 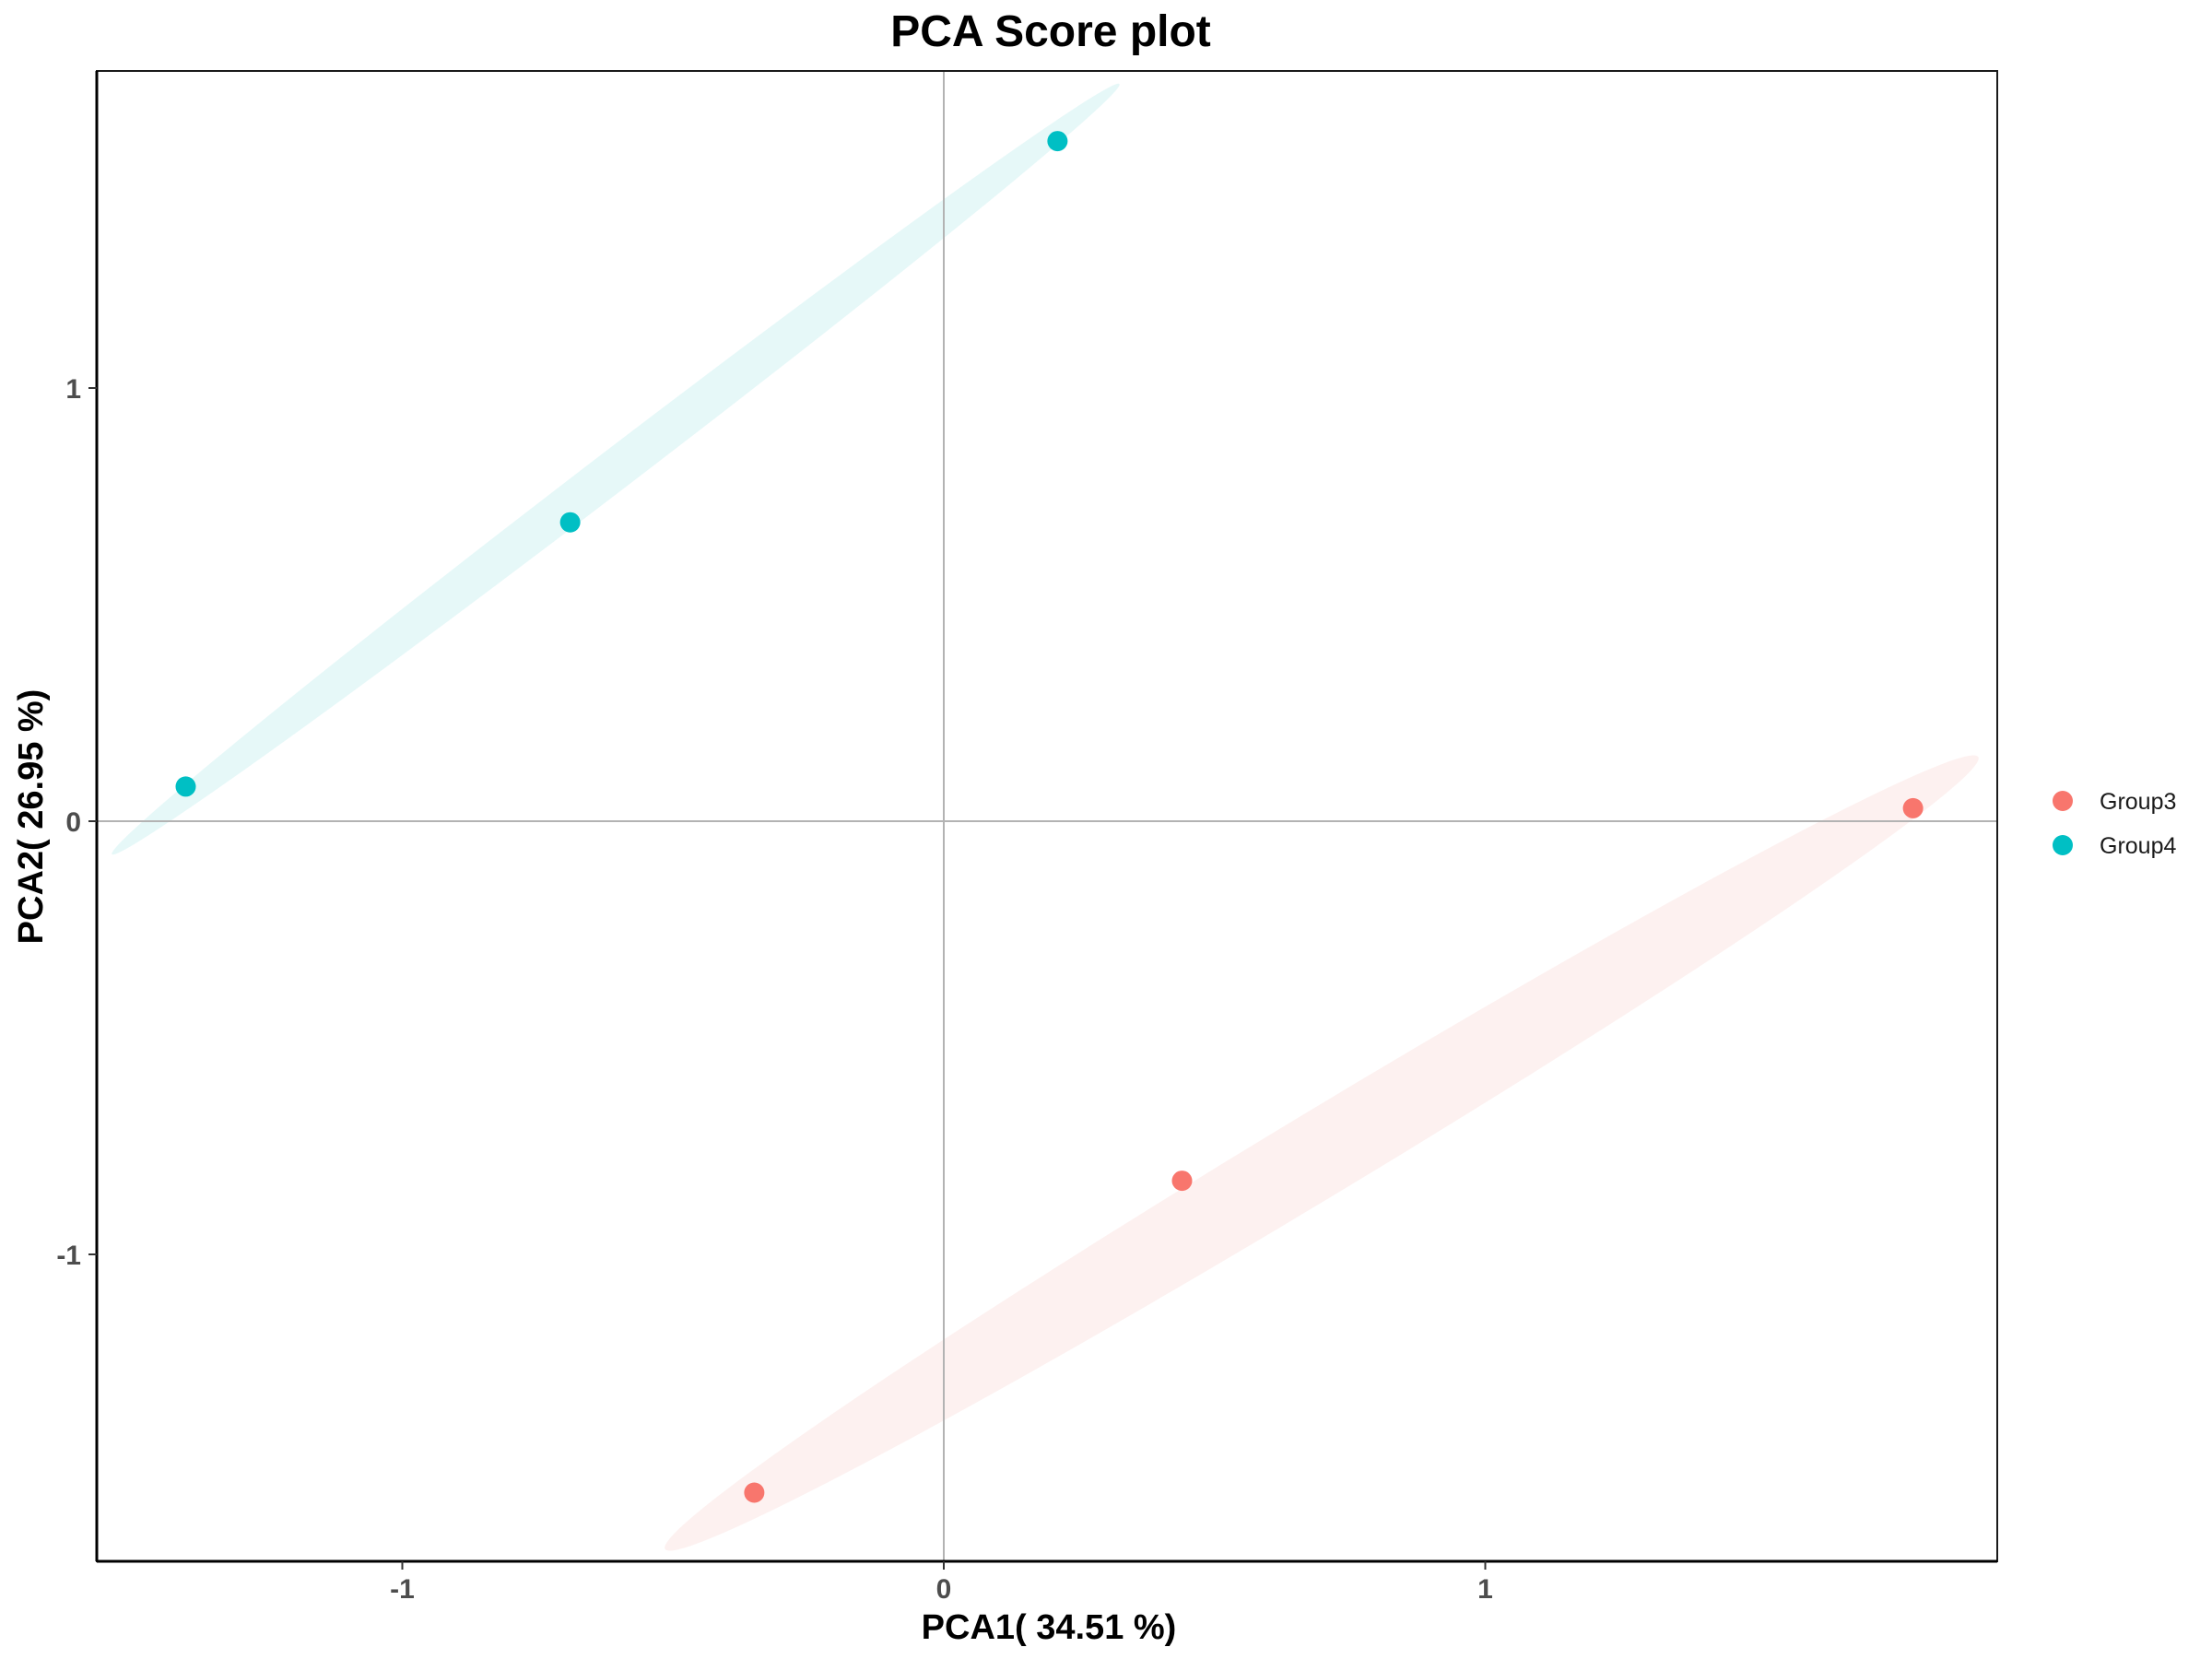 I want to click on x-axis-ticks: -1 0 1, so click(x=941, y=1583).